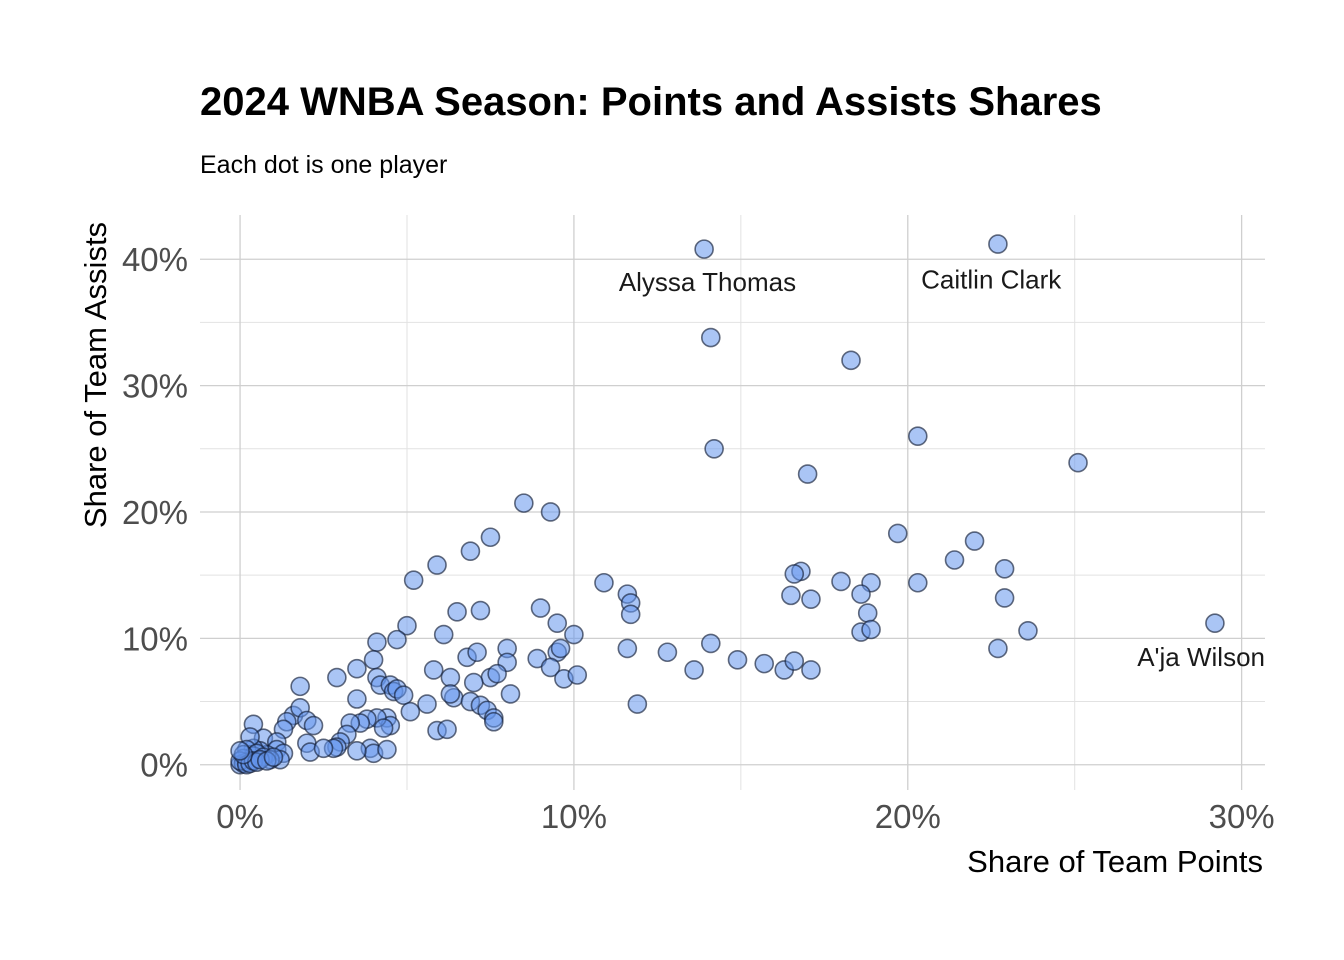 The width and height of the screenshot is (1344, 960). I want to click on y-tick-label: 40%, so click(155, 259).